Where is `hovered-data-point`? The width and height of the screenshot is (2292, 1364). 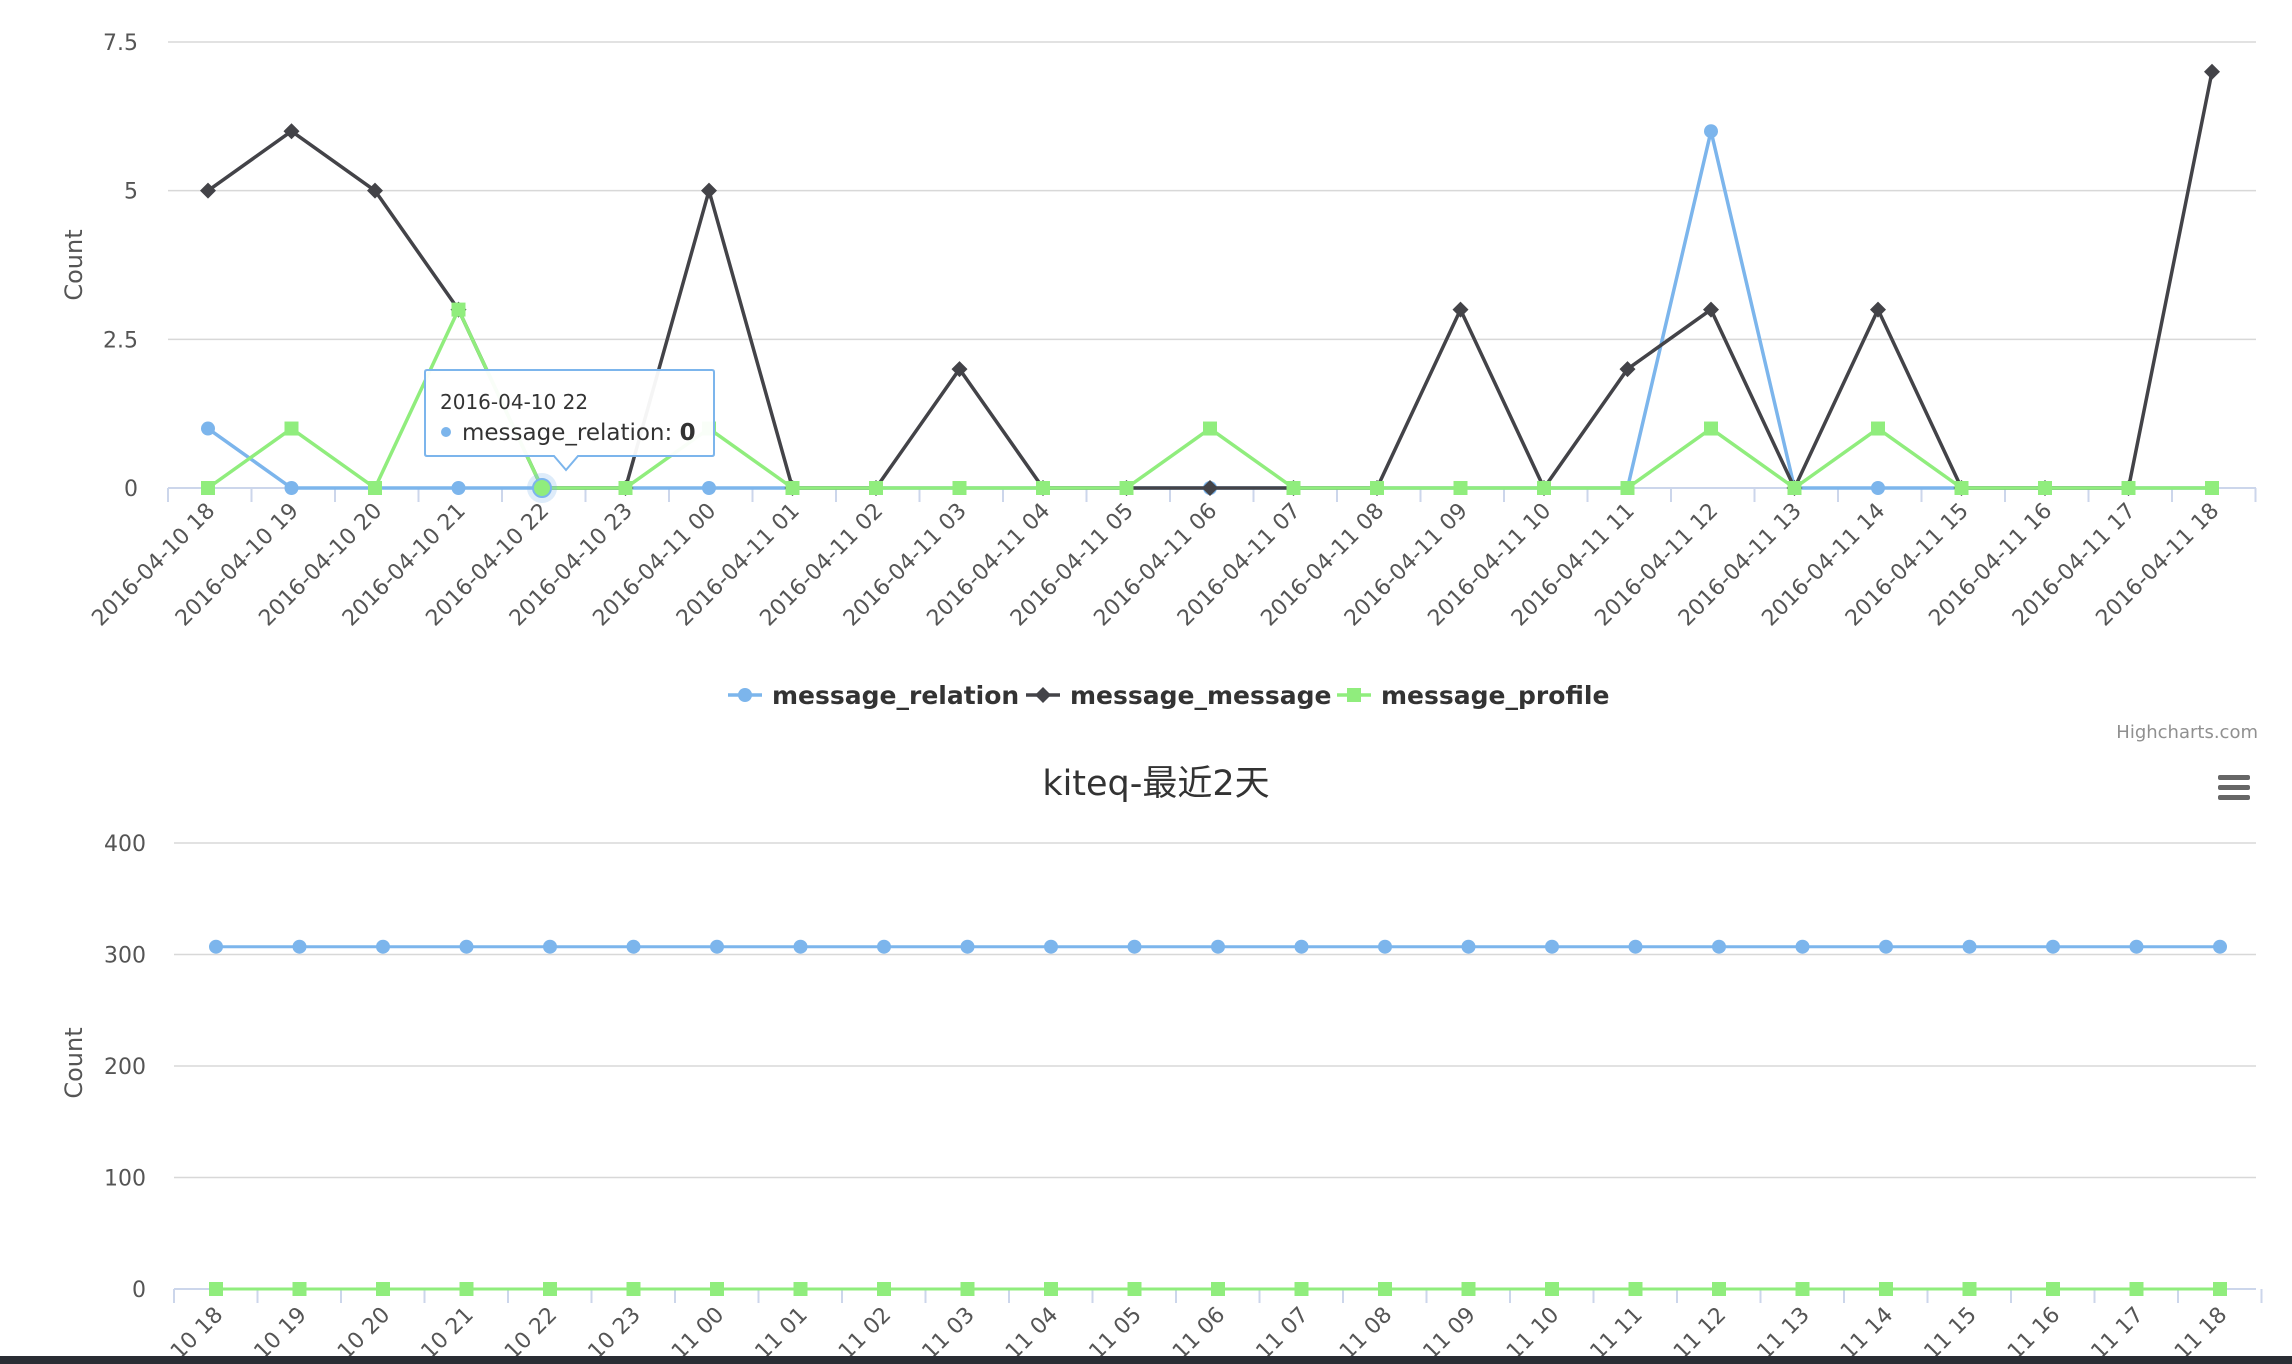 hovered-data-point is located at coordinates (542, 488).